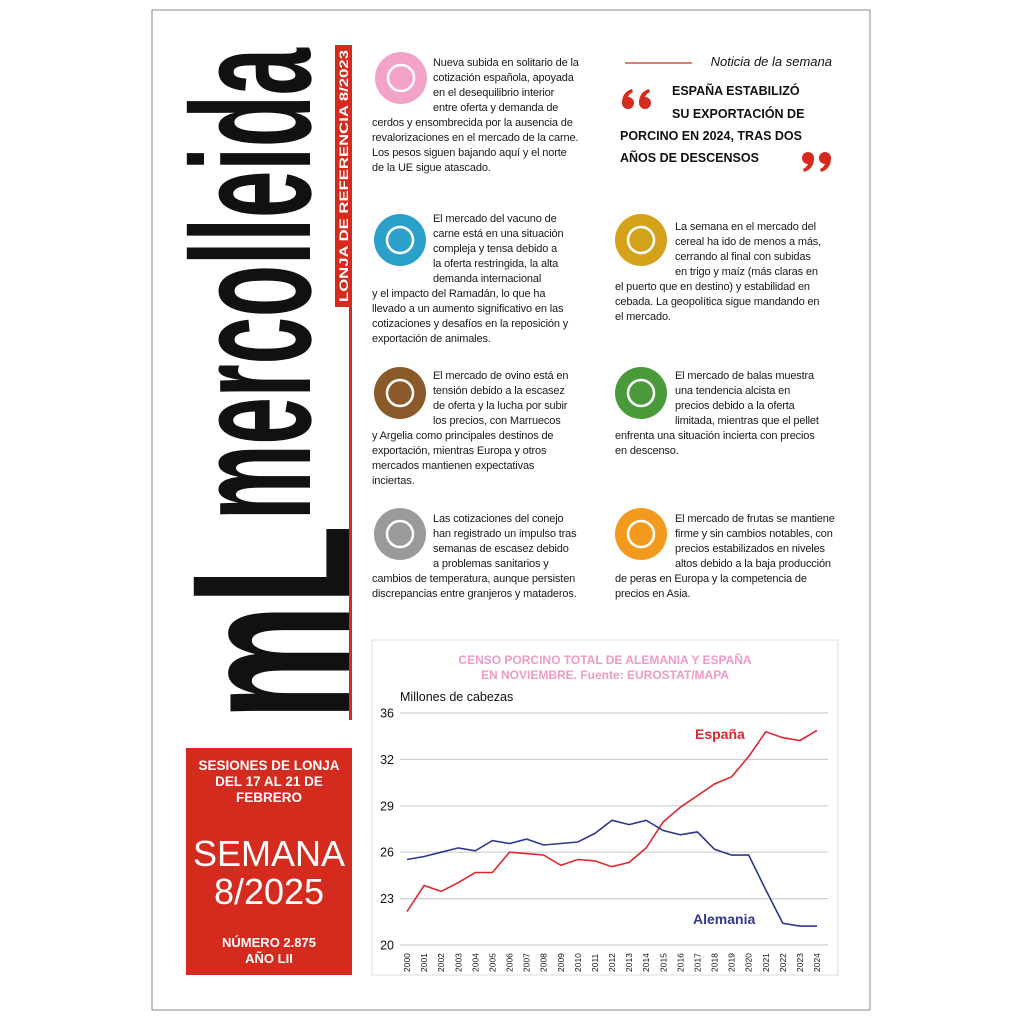 This screenshot has width=1024, height=1024. I want to click on x-tick-label: 2006, so click(510, 962).